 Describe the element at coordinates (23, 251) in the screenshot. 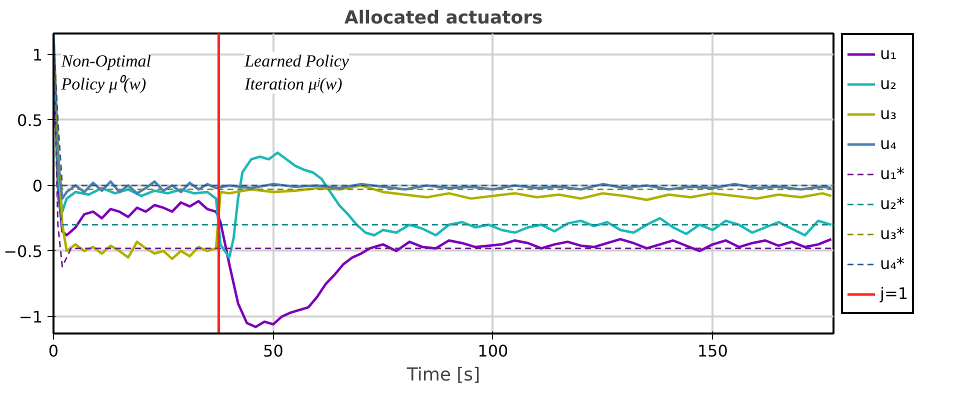

I see `y-tick-label: −0.5` at that location.